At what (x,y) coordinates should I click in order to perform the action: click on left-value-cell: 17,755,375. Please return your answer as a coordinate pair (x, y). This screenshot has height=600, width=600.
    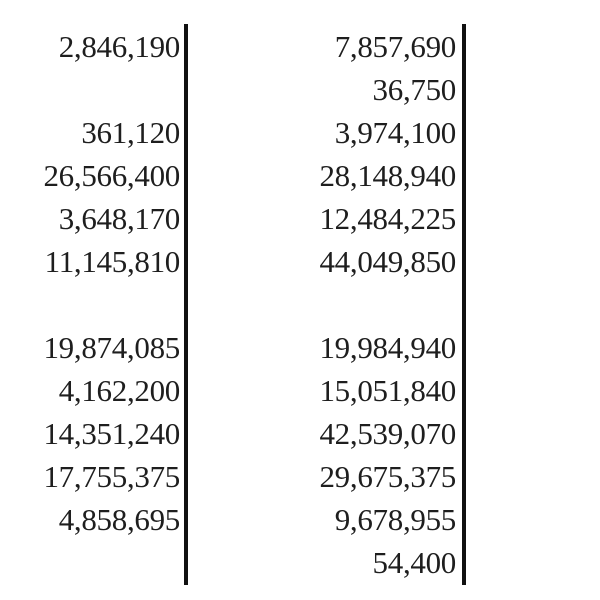
    Looking at the image, I should click on (111, 476).